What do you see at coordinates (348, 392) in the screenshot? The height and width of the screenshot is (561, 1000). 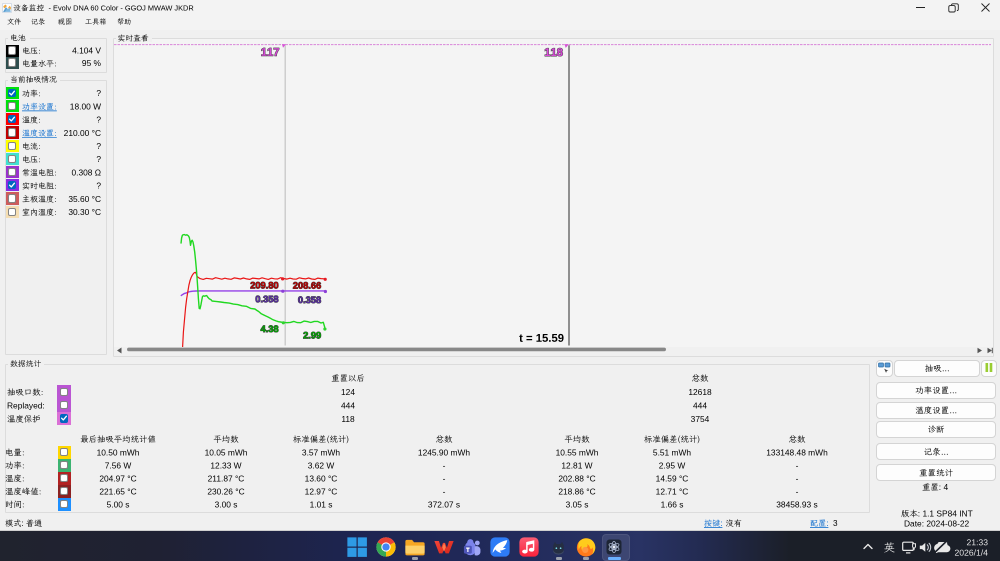 I see `svg-text: 124` at bounding box center [348, 392].